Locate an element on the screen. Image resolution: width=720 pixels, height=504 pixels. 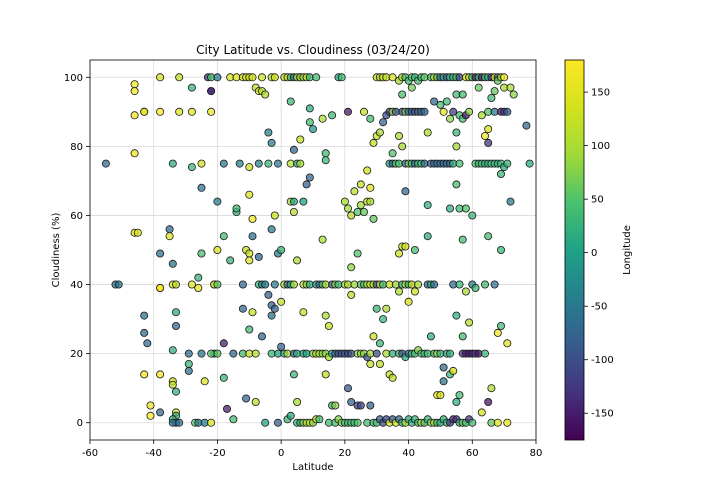
x-axis-ticks: -60 -40 -20 0 20 40 60 80 is located at coordinates (312, 449).